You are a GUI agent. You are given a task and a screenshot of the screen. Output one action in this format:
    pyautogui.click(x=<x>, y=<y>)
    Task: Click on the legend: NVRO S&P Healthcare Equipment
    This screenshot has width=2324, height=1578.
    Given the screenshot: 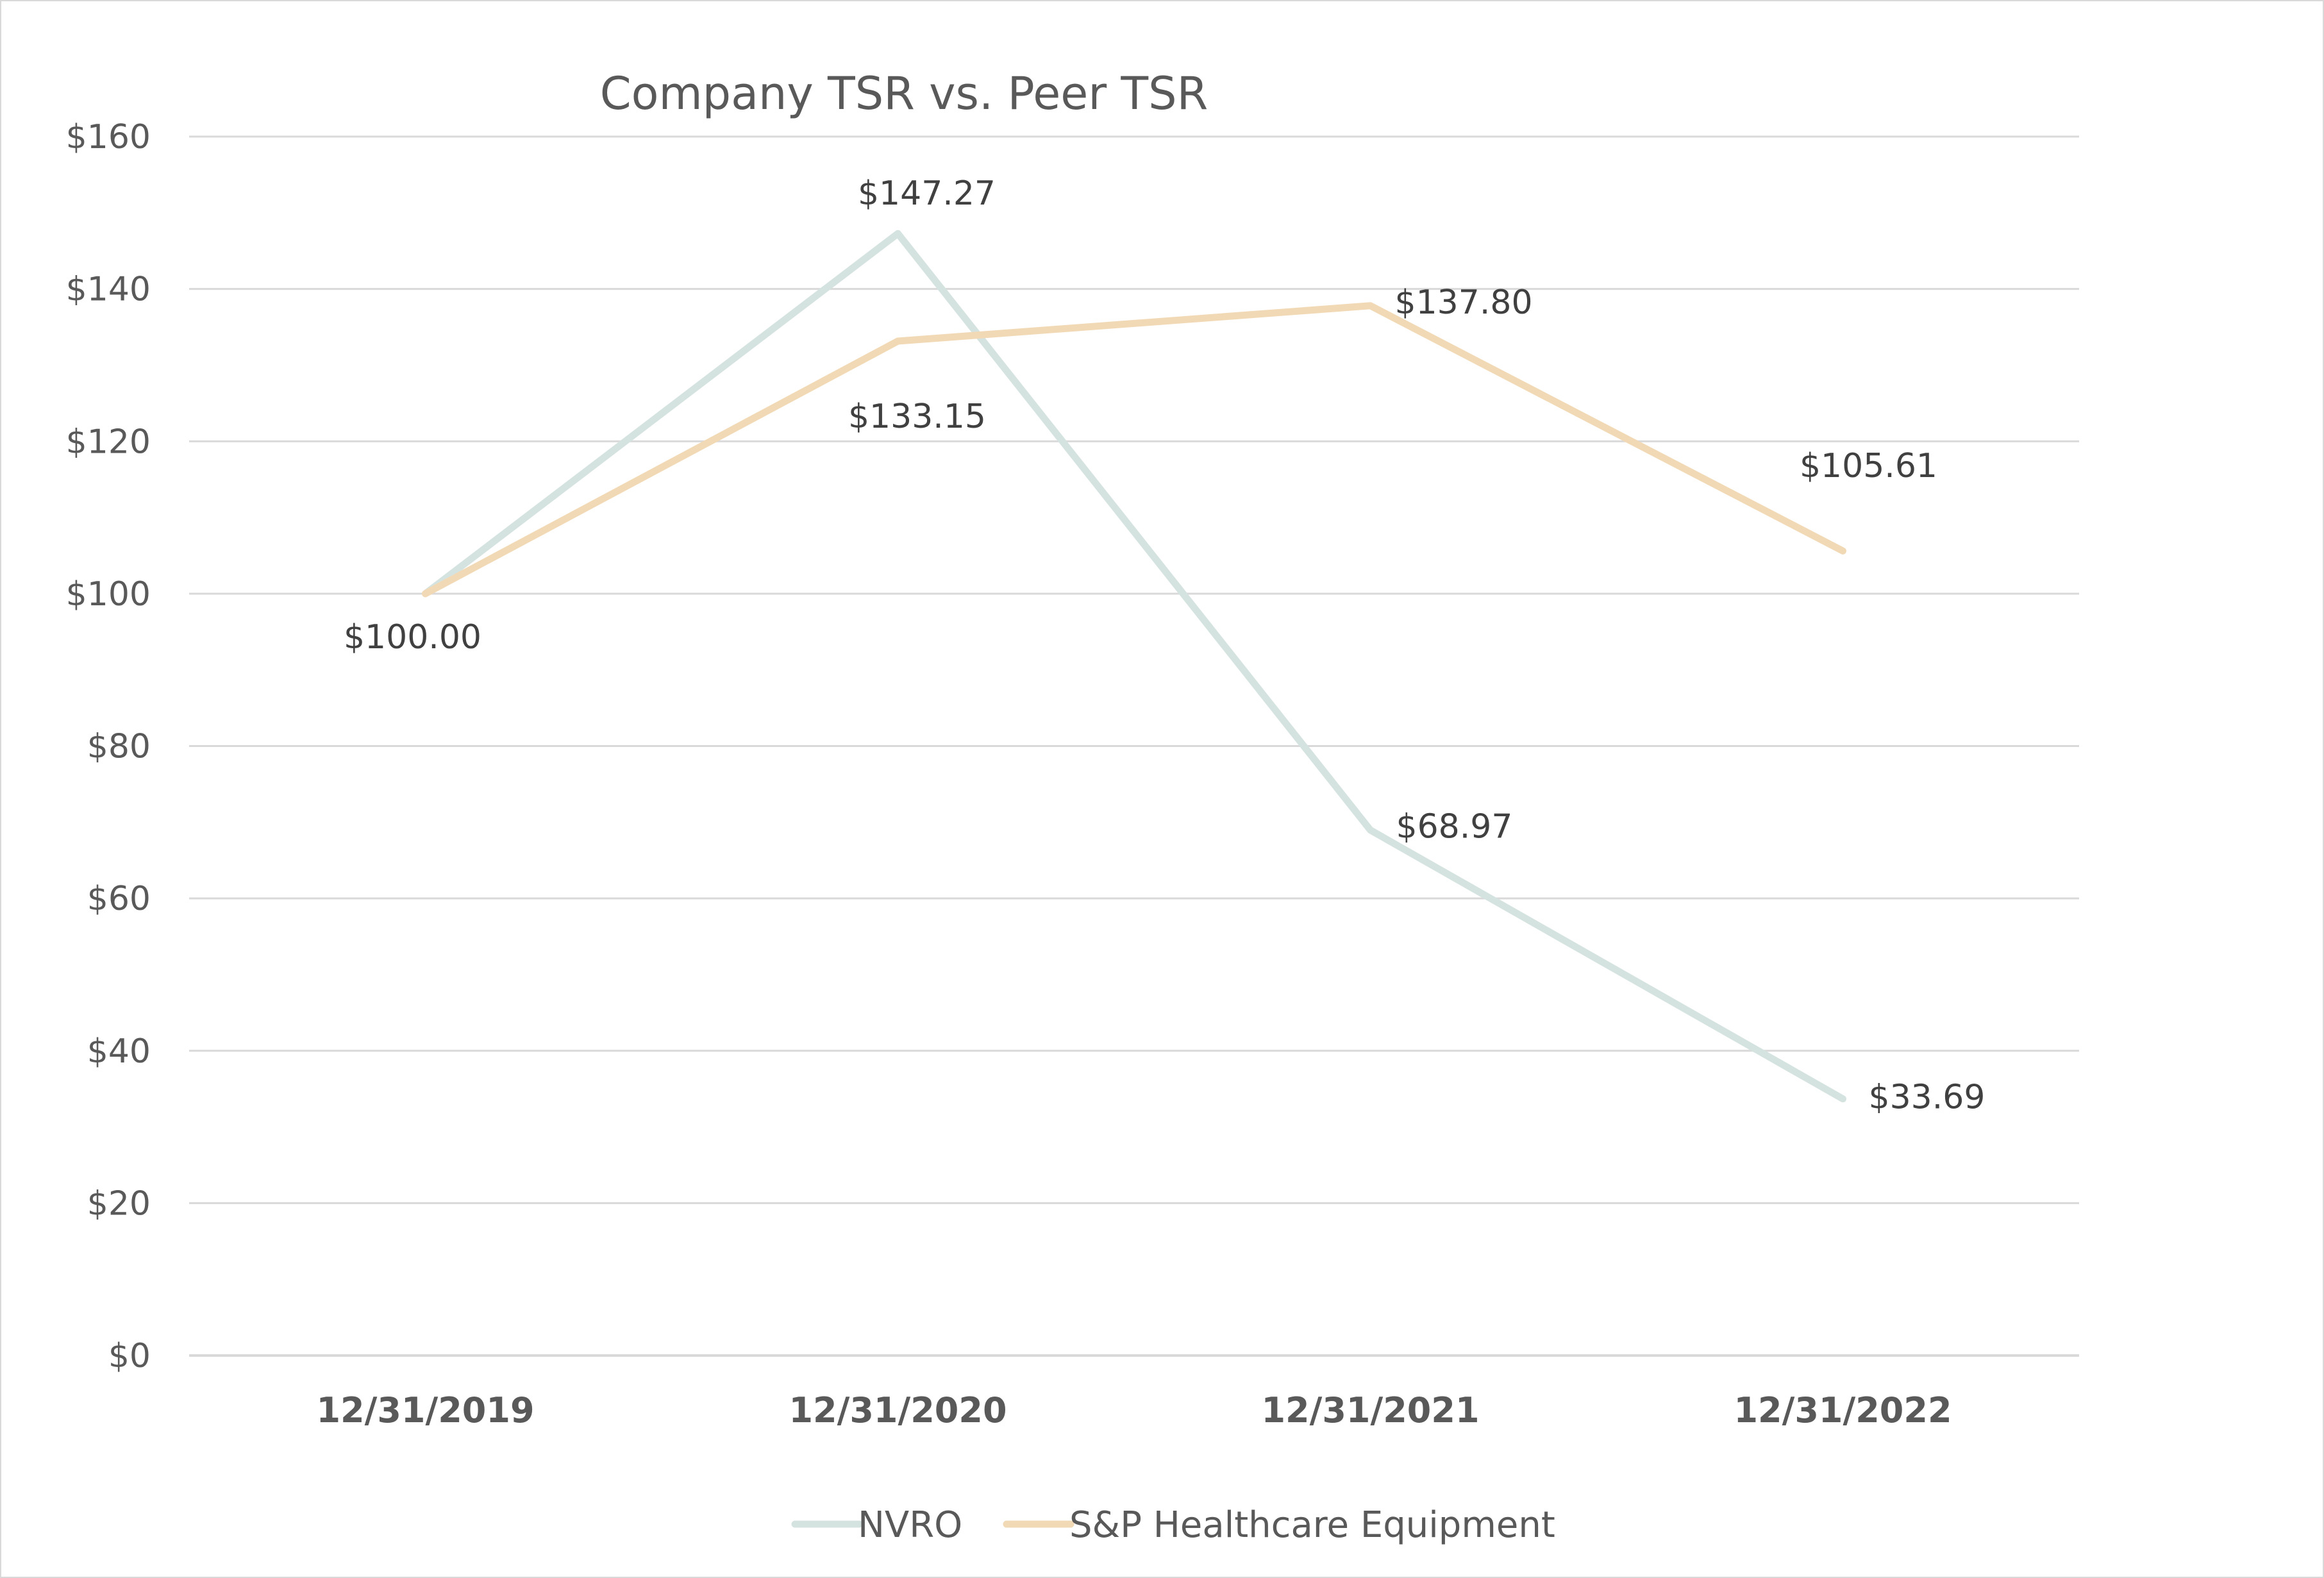 What is the action you would take?
    pyautogui.click(x=1173, y=1525)
    